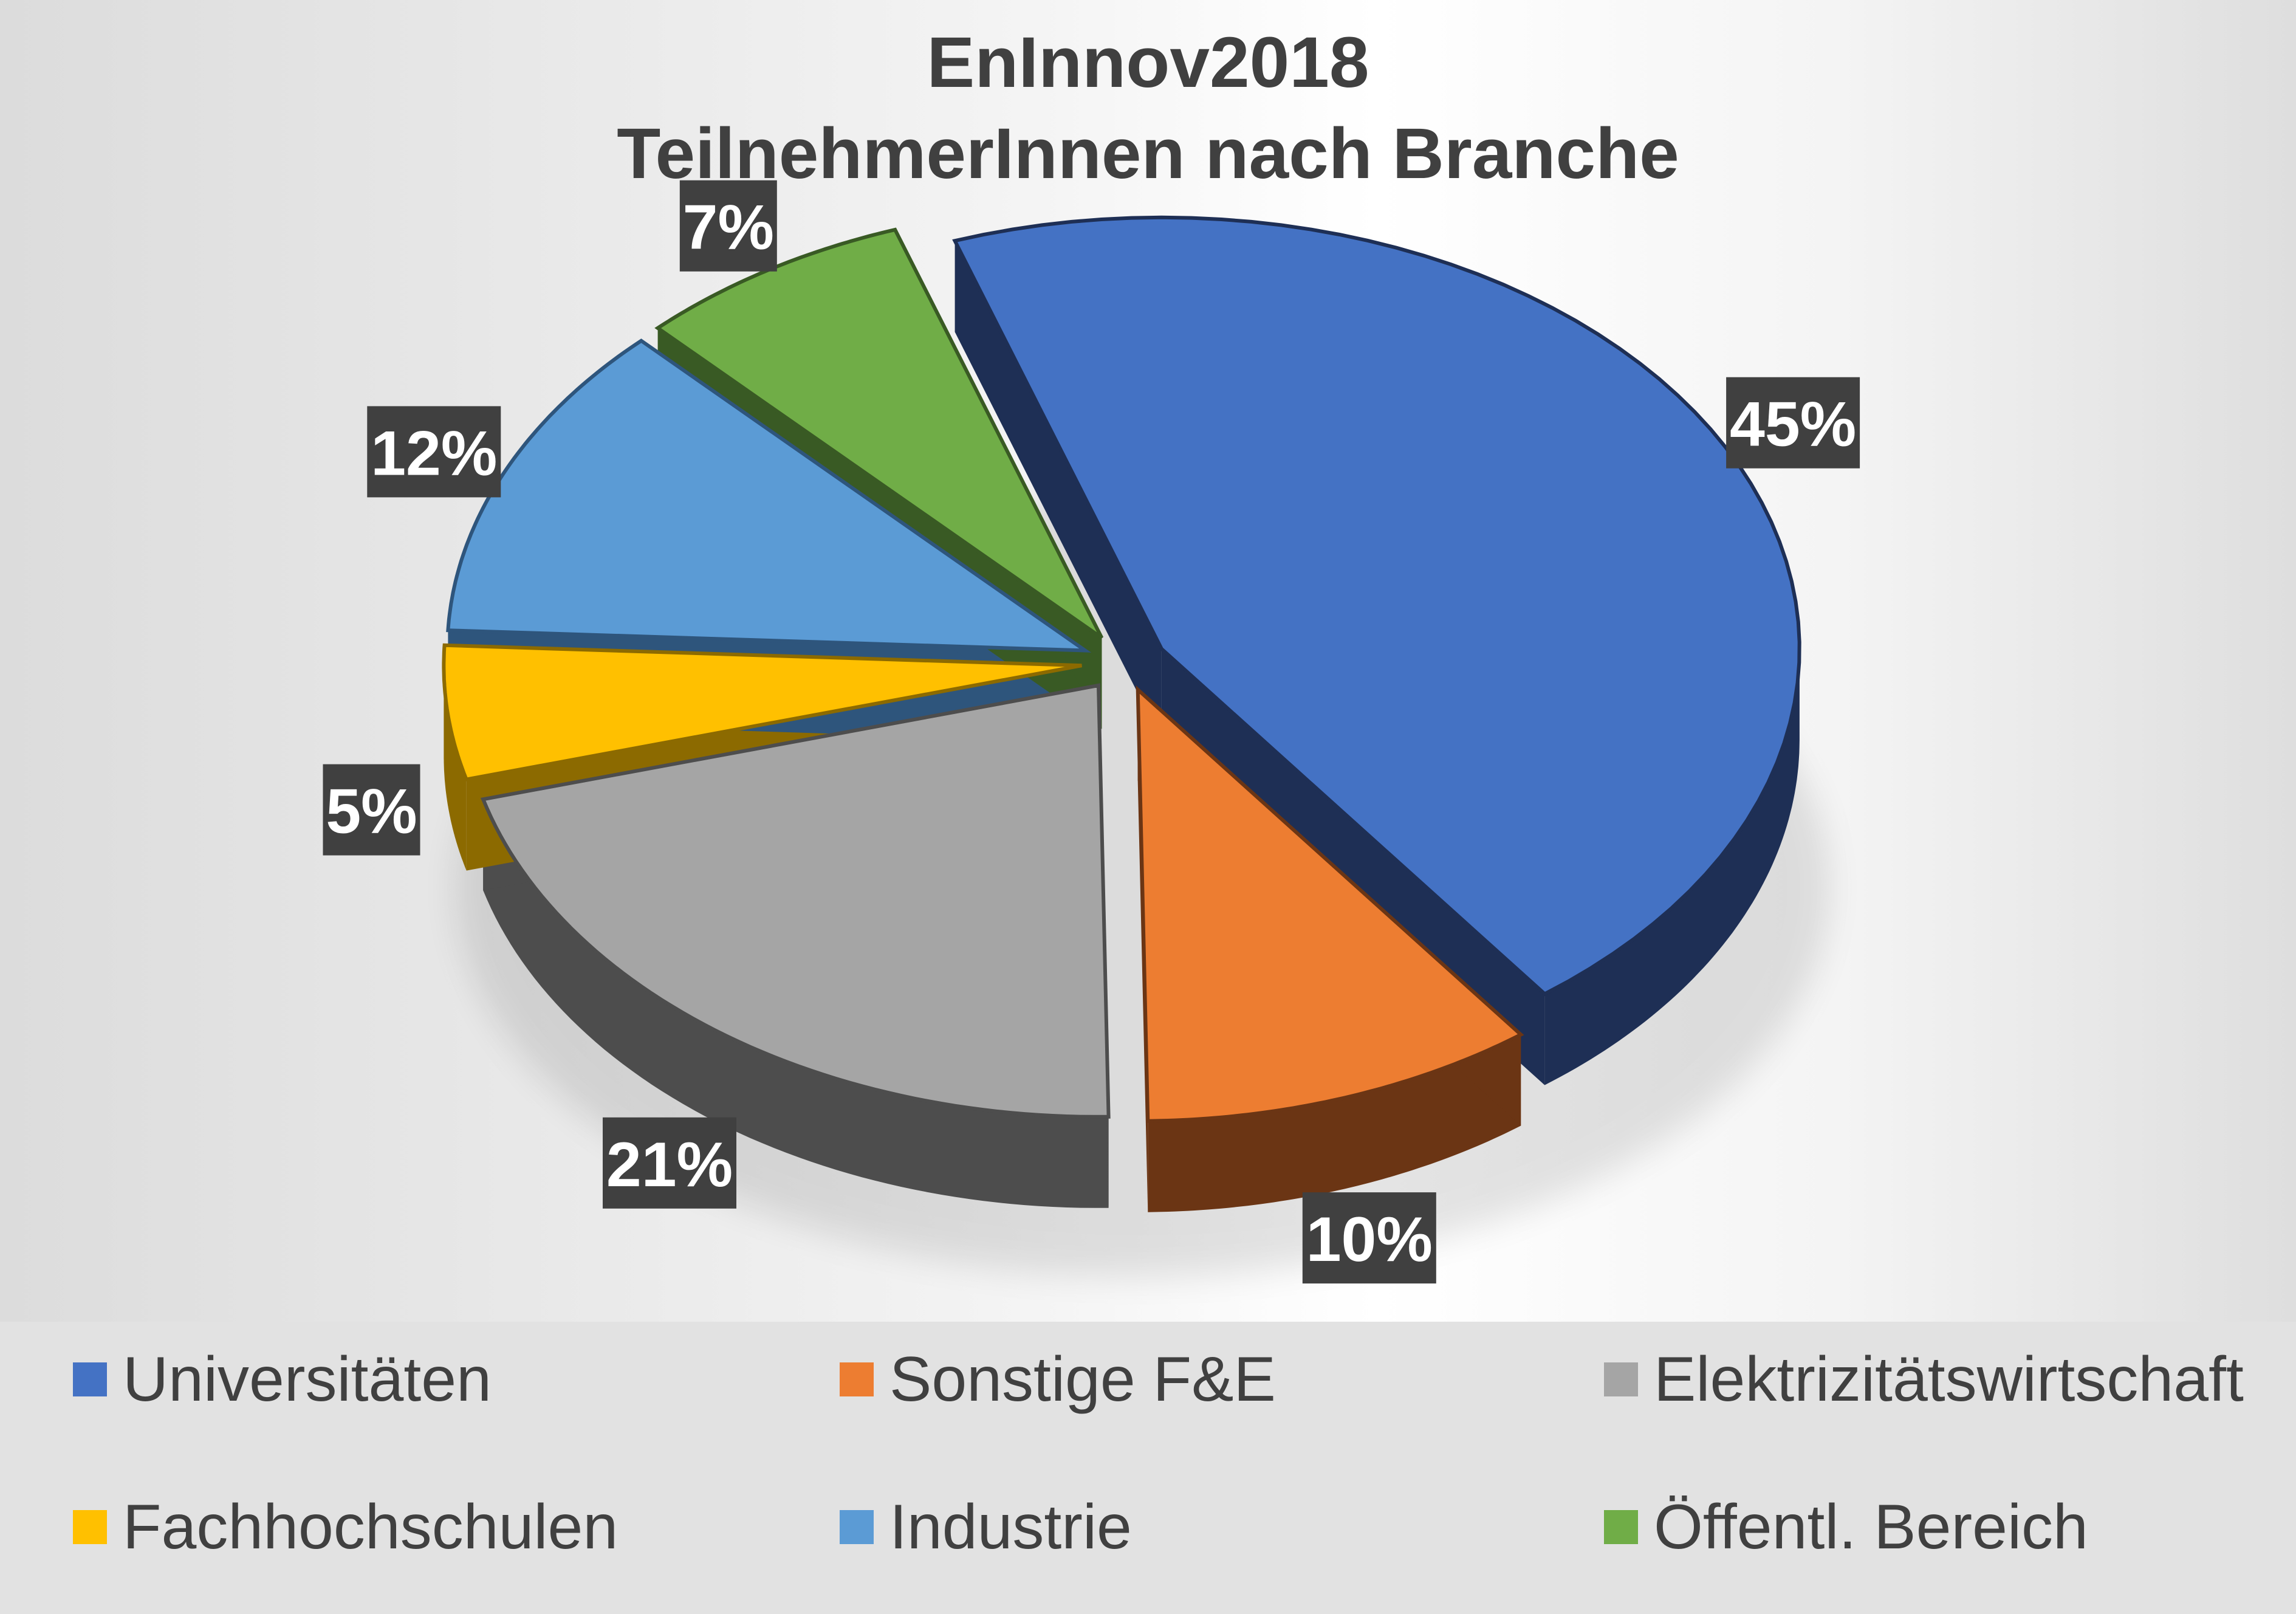 The height and width of the screenshot is (1614, 2296). I want to click on data-label-text: 45%, so click(1793, 425).